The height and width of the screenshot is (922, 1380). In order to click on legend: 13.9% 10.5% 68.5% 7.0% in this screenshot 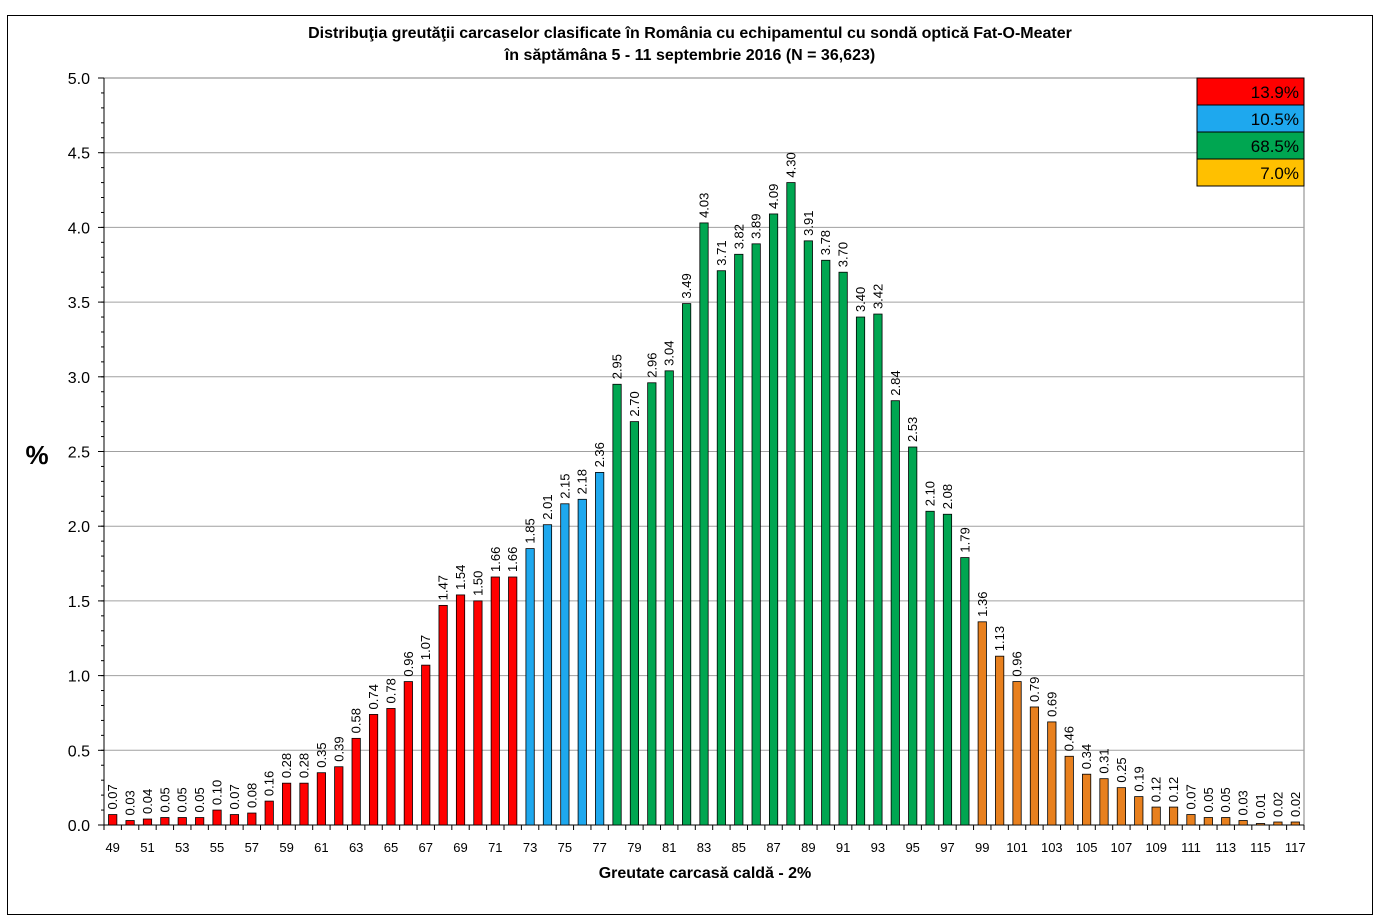, I will do `click(1250, 132)`.